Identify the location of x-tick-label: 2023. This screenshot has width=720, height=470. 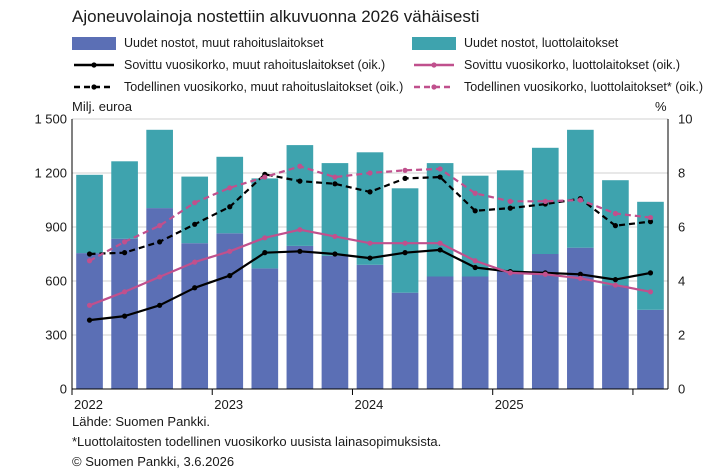
(228, 404).